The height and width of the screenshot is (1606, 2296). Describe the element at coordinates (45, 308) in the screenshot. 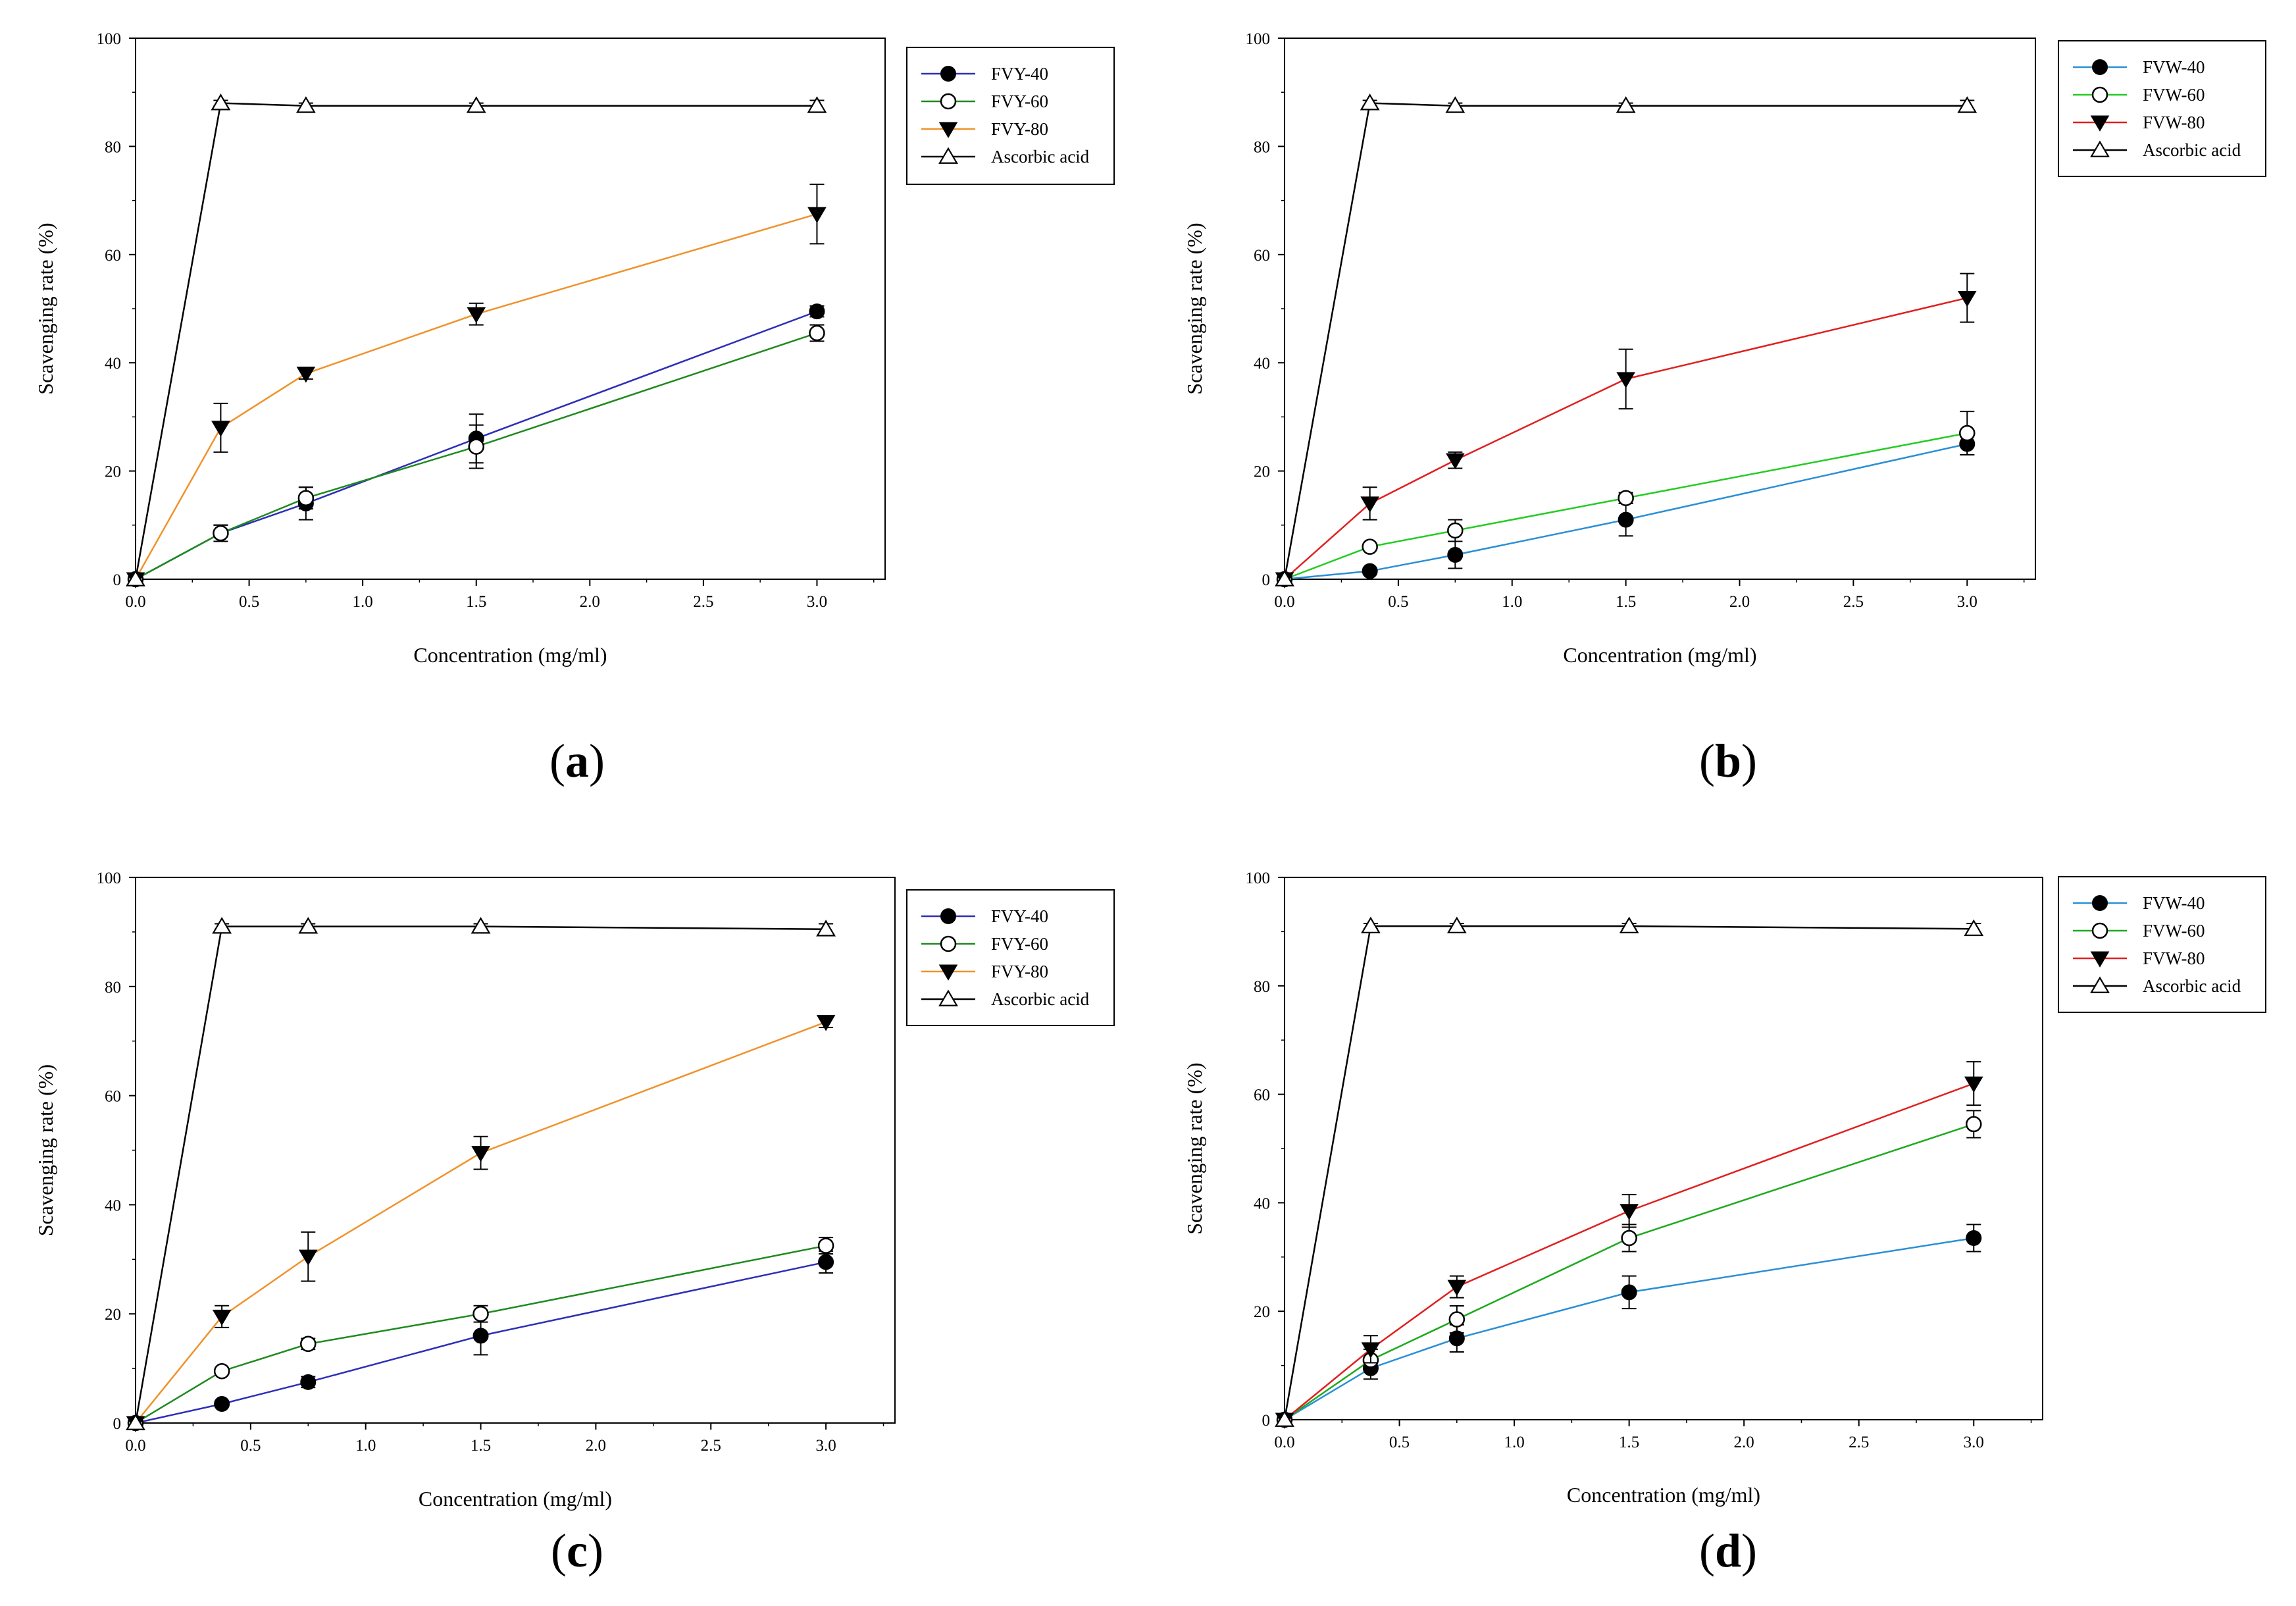

I see `y-axis-title-a: Scavenging rate (%)` at that location.